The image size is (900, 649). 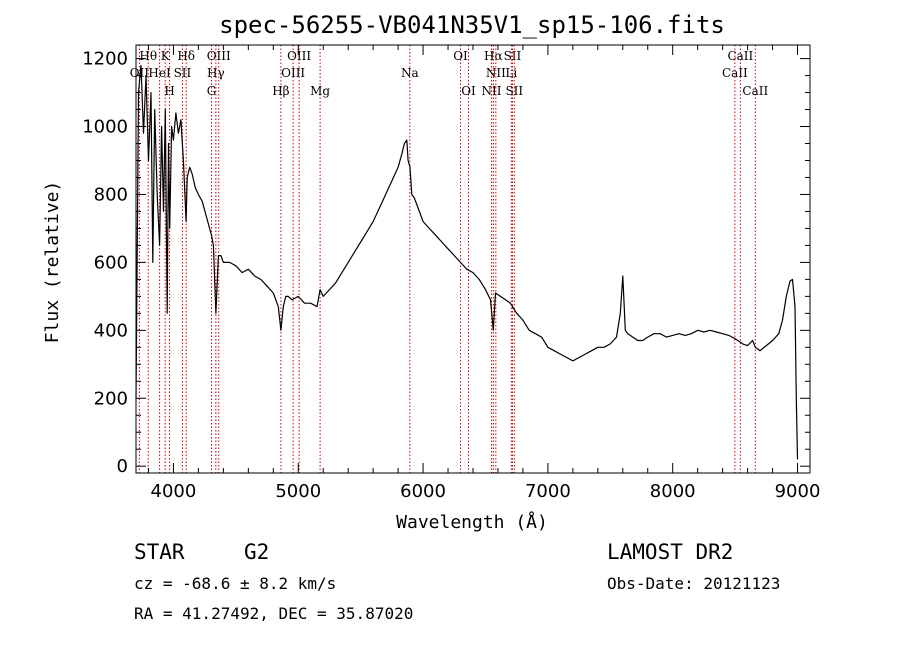 I want to click on chart-title: spec-56255-VB041N35V1_sp15-106.fits, so click(x=472, y=25).